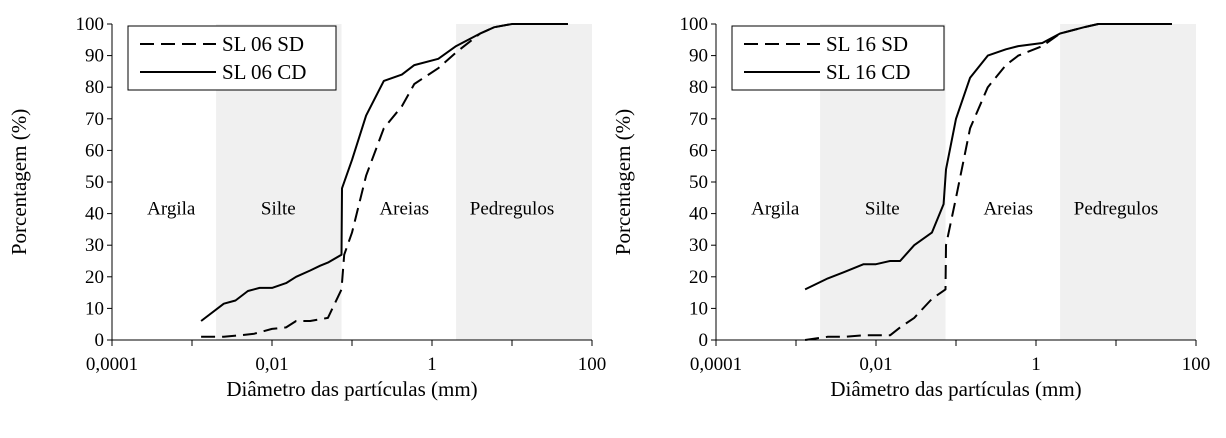 The width and height of the screenshot is (1226, 438). I want to click on legend-label: SL 06 CD, so click(264, 72).